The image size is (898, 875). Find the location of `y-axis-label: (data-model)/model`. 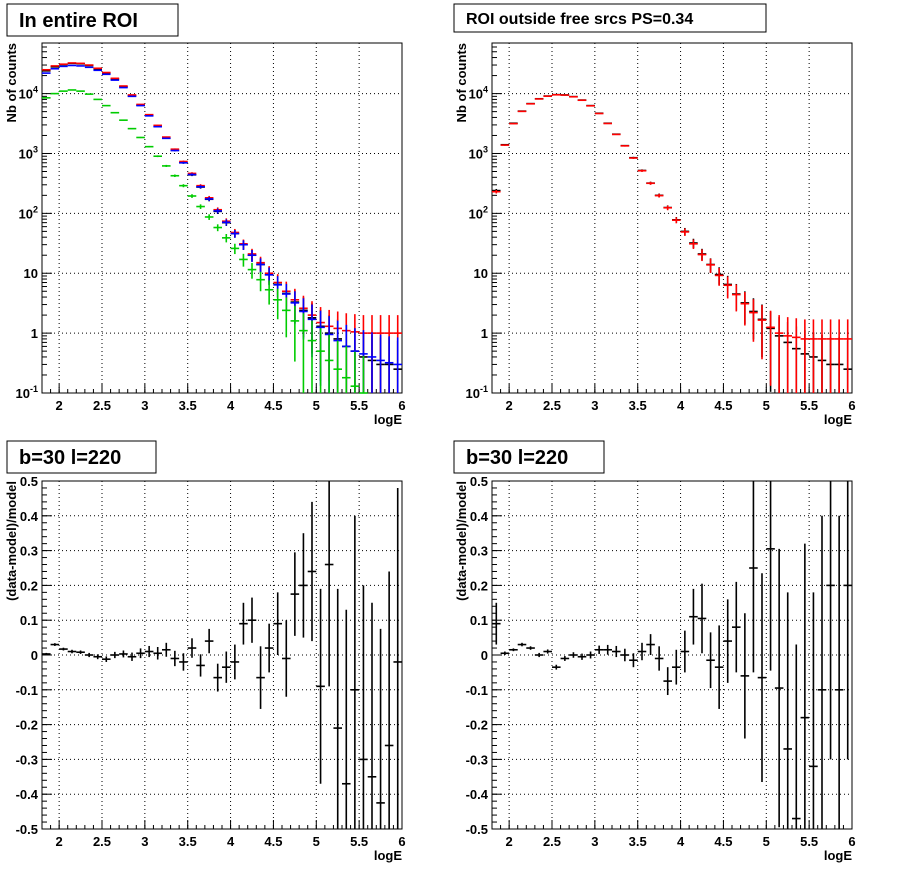

y-axis-label: (data-model)/model is located at coordinates (11, 541).